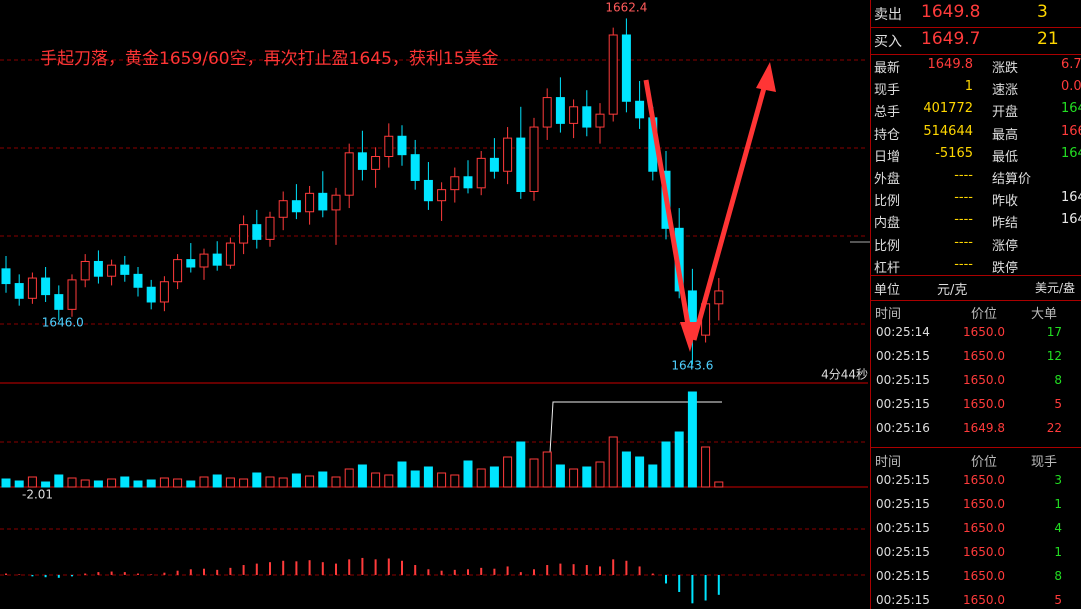 This screenshot has width=1081, height=609. What do you see at coordinates (1044, 314) in the screenshot?
I see `cell: 大单` at bounding box center [1044, 314].